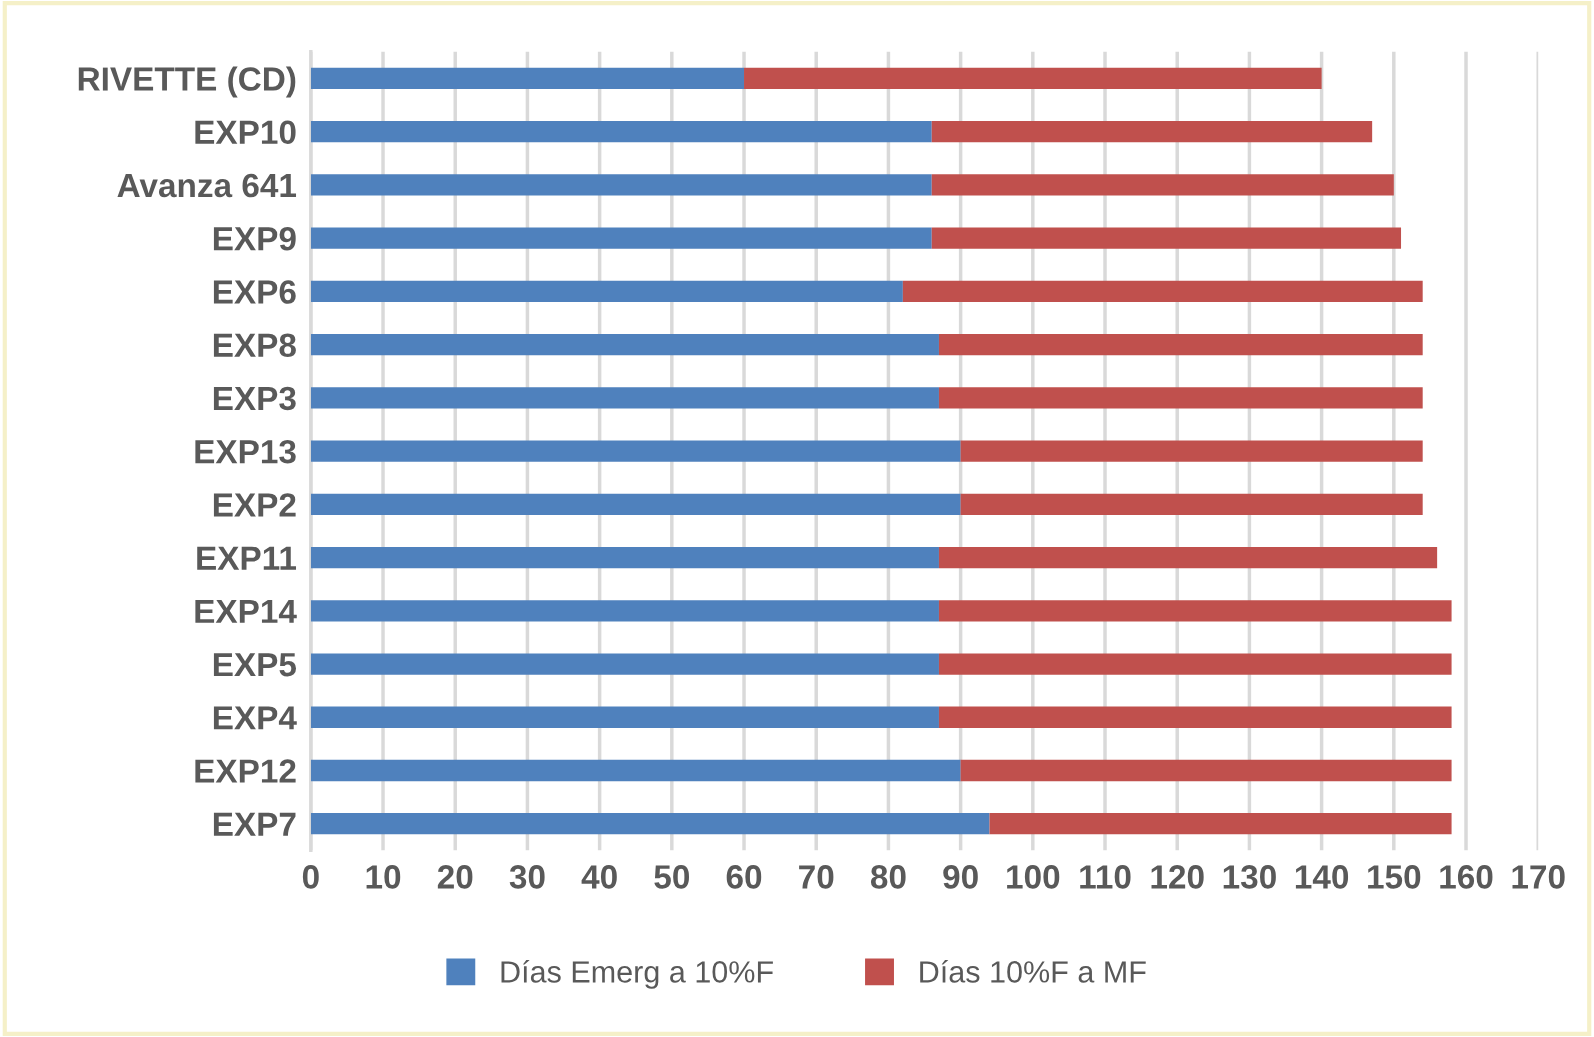 Image resolution: width=1594 pixels, height=1037 pixels. What do you see at coordinates (816, 877) in the screenshot?
I see `x-tick-label: 70` at bounding box center [816, 877].